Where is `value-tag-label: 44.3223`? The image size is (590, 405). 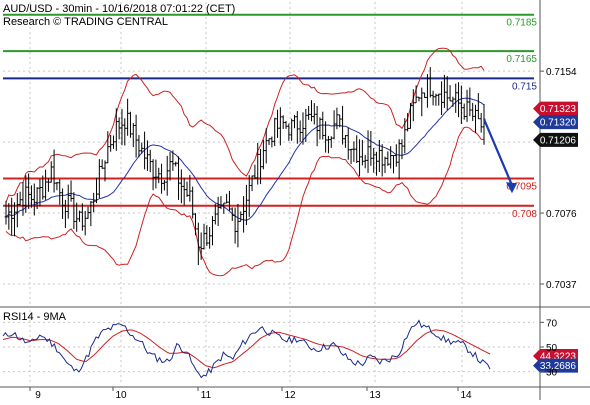 value-tag-label: 44.3223 is located at coordinates (558, 357).